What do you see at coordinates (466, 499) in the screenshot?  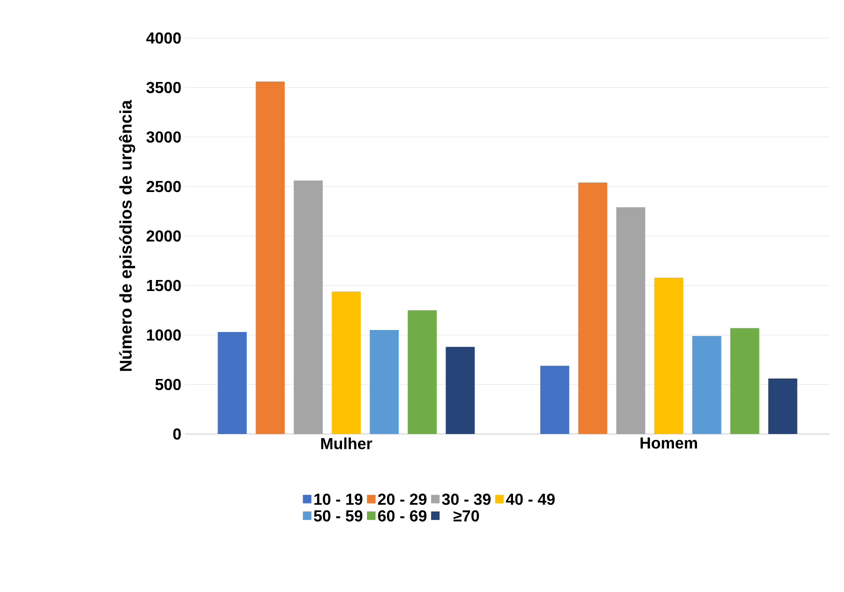 I see `legend-label: 30 - 39` at bounding box center [466, 499].